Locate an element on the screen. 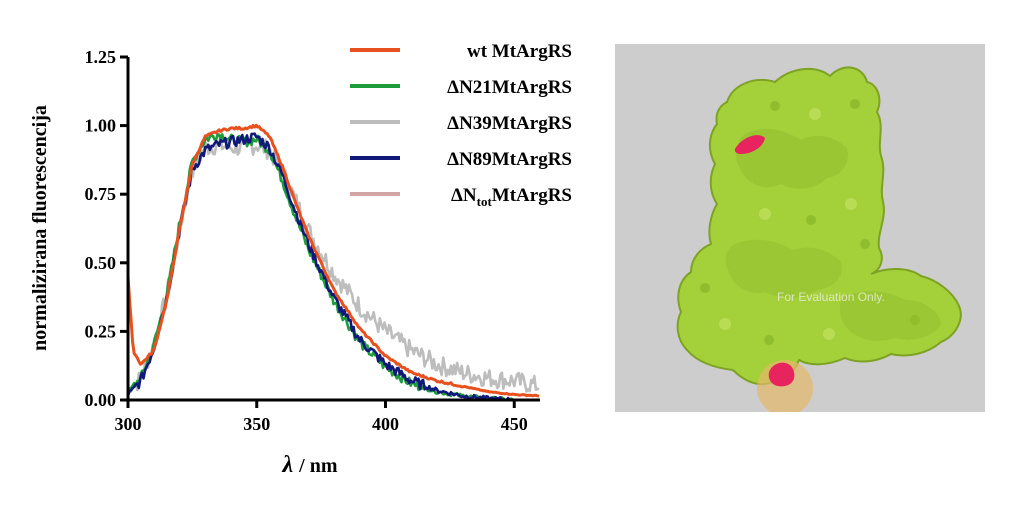 The width and height of the screenshot is (1024, 505). x-tick-label: 350 is located at coordinates (256, 424).